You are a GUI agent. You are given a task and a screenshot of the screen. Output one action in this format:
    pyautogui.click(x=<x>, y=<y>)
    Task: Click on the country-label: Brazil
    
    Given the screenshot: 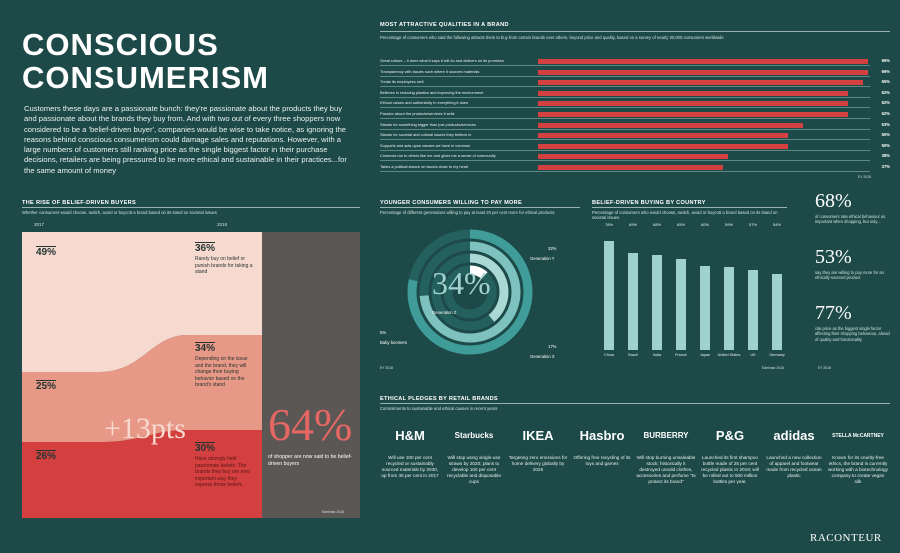 What is the action you would take?
    pyautogui.click(x=633, y=355)
    